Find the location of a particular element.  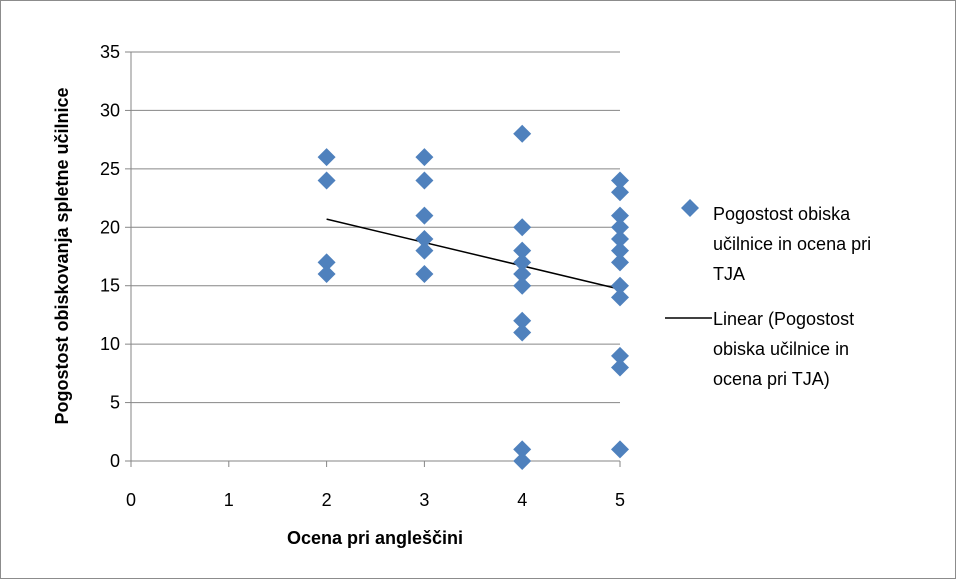

legend-series-marker is located at coordinates (690, 208).